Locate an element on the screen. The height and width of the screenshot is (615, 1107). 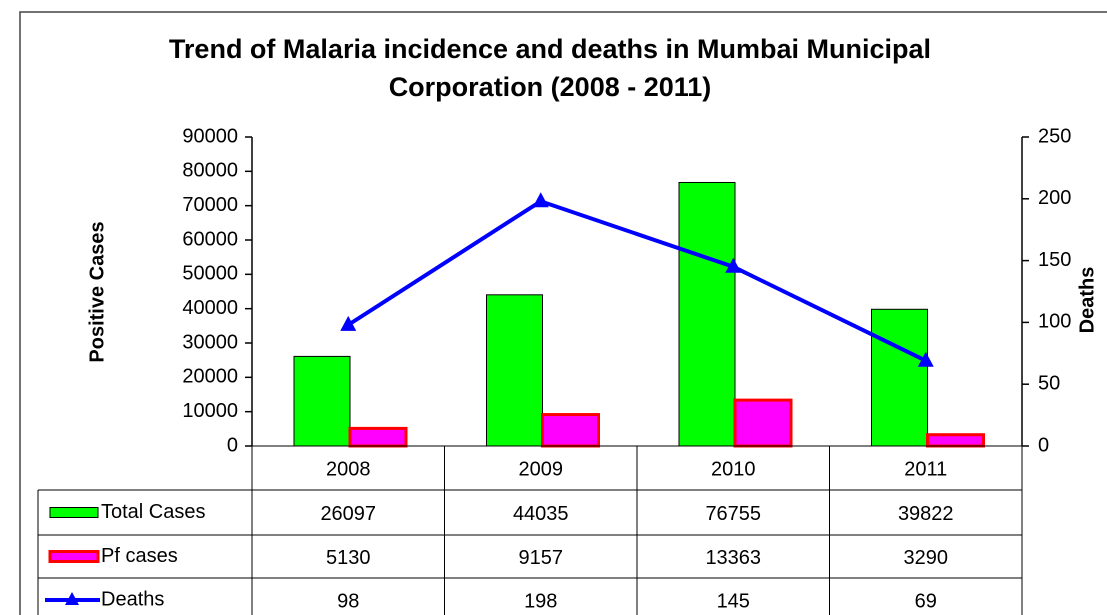
table-value: 44035 is located at coordinates (541, 514).